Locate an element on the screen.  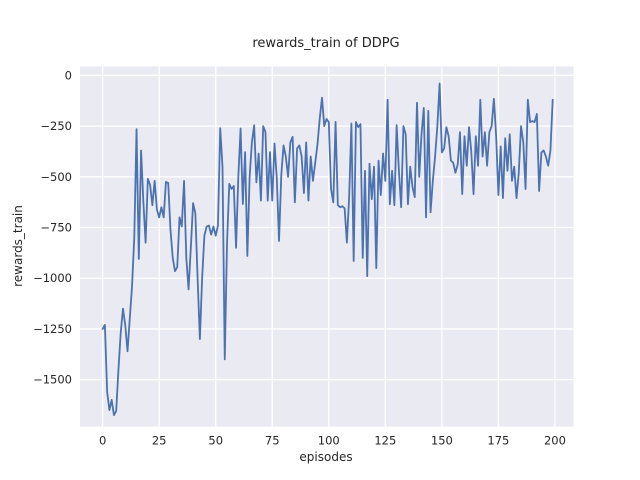
x-tick-label: 175 is located at coordinates (498, 441).